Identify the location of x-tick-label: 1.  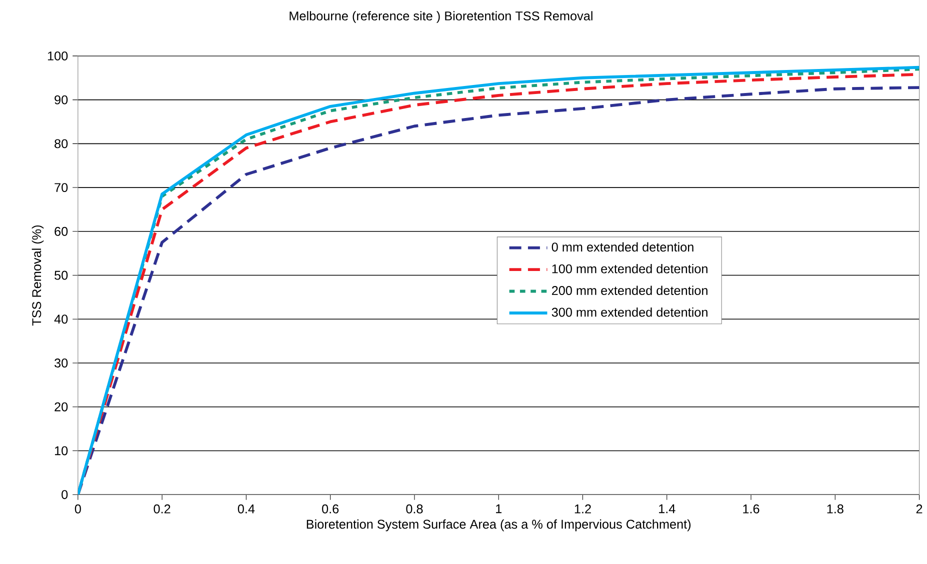
(499, 509).